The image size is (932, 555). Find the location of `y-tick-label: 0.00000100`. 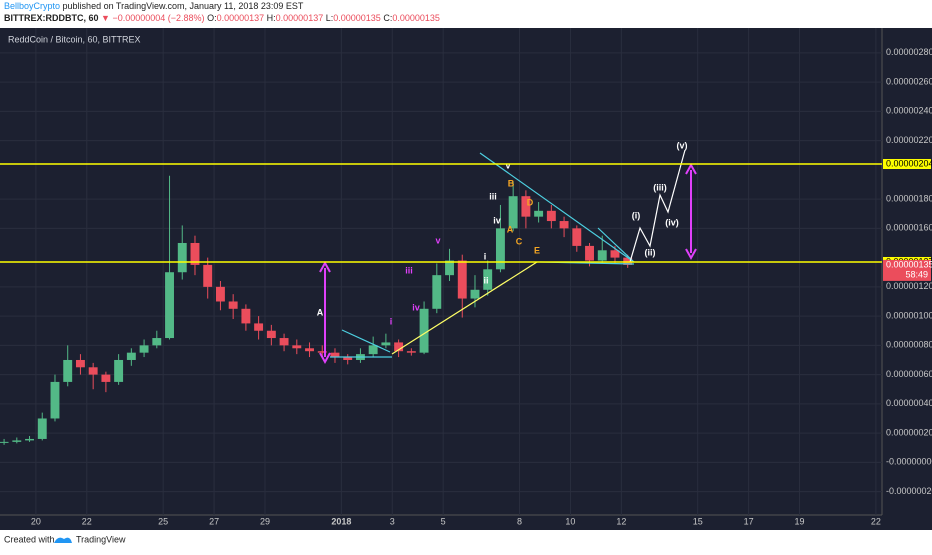

y-tick-label: 0.00000100 is located at coordinates (909, 315).